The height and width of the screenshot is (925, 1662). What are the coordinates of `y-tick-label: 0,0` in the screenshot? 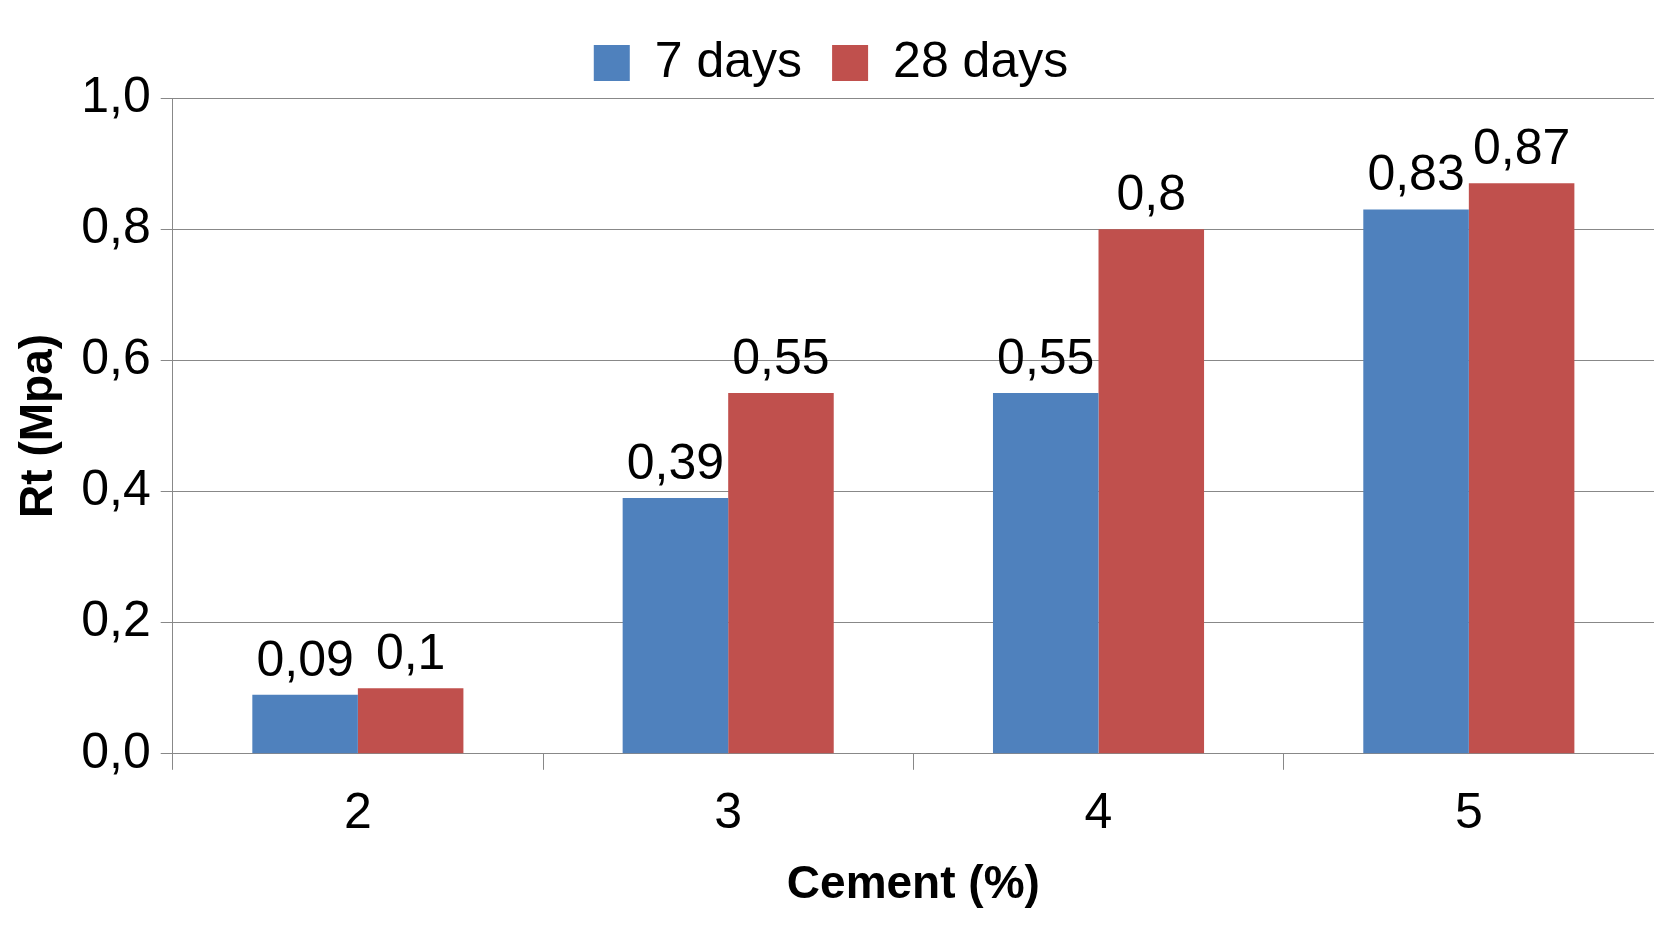 It's located at (116, 750).